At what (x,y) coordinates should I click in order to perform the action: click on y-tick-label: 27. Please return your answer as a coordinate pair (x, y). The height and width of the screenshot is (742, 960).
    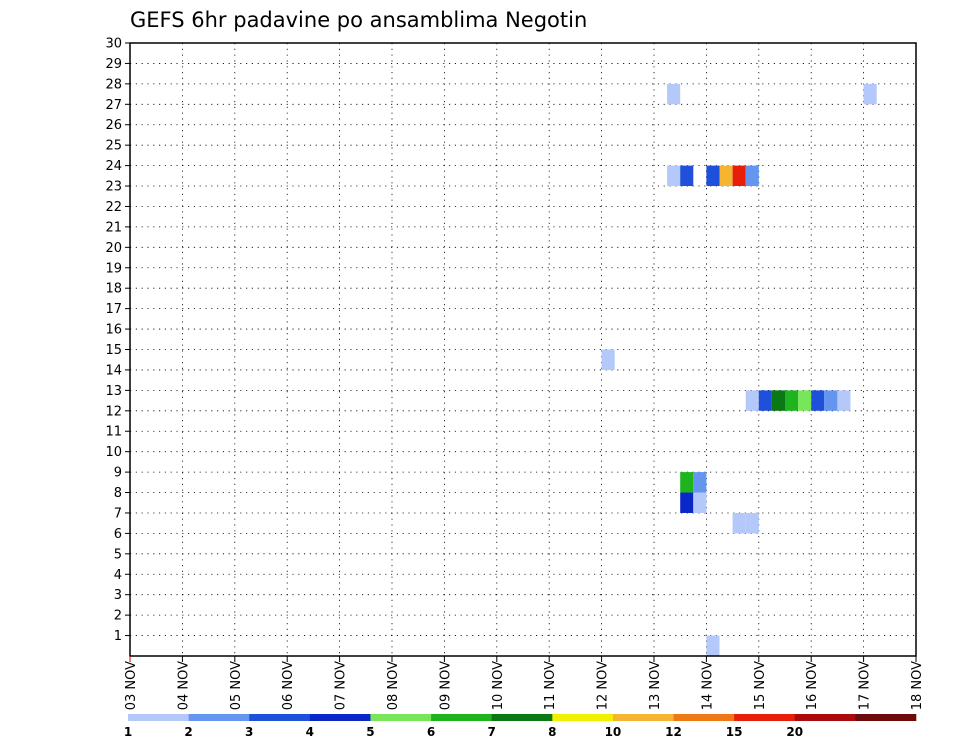
    Looking at the image, I should click on (113, 105).